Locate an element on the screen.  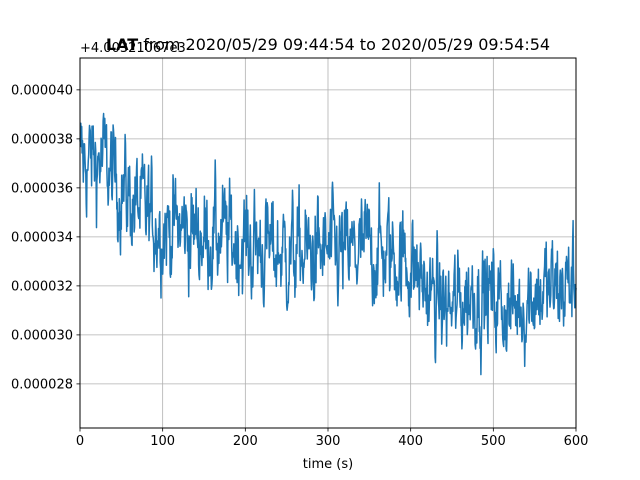
x-axis-label: time (s) is located at coordinates (328, 464).